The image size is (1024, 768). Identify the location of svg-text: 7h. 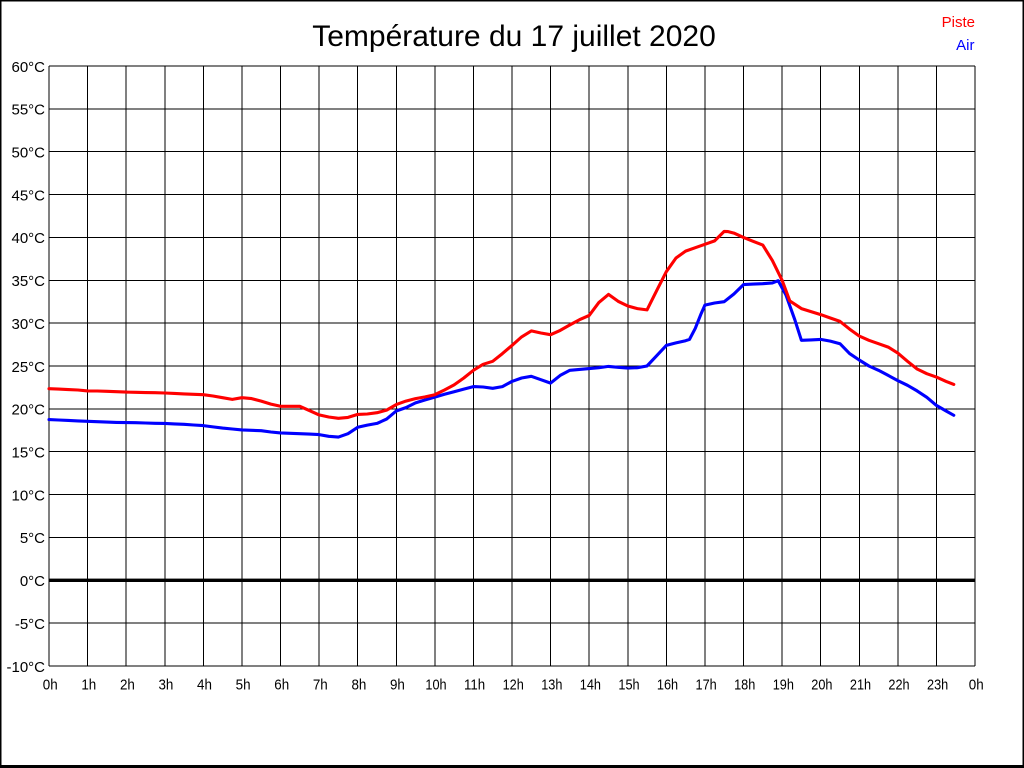
(320, 684).